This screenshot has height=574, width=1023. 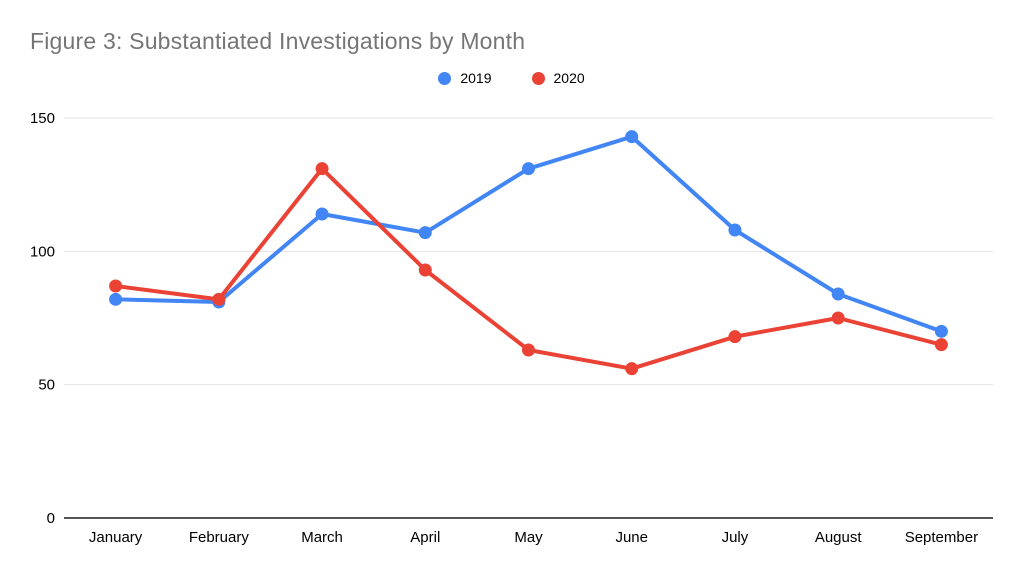 What do you see at coordinates (569, 78) in the screenshot?
I see `legend-label: 2020` at bounding box center [569, 78].